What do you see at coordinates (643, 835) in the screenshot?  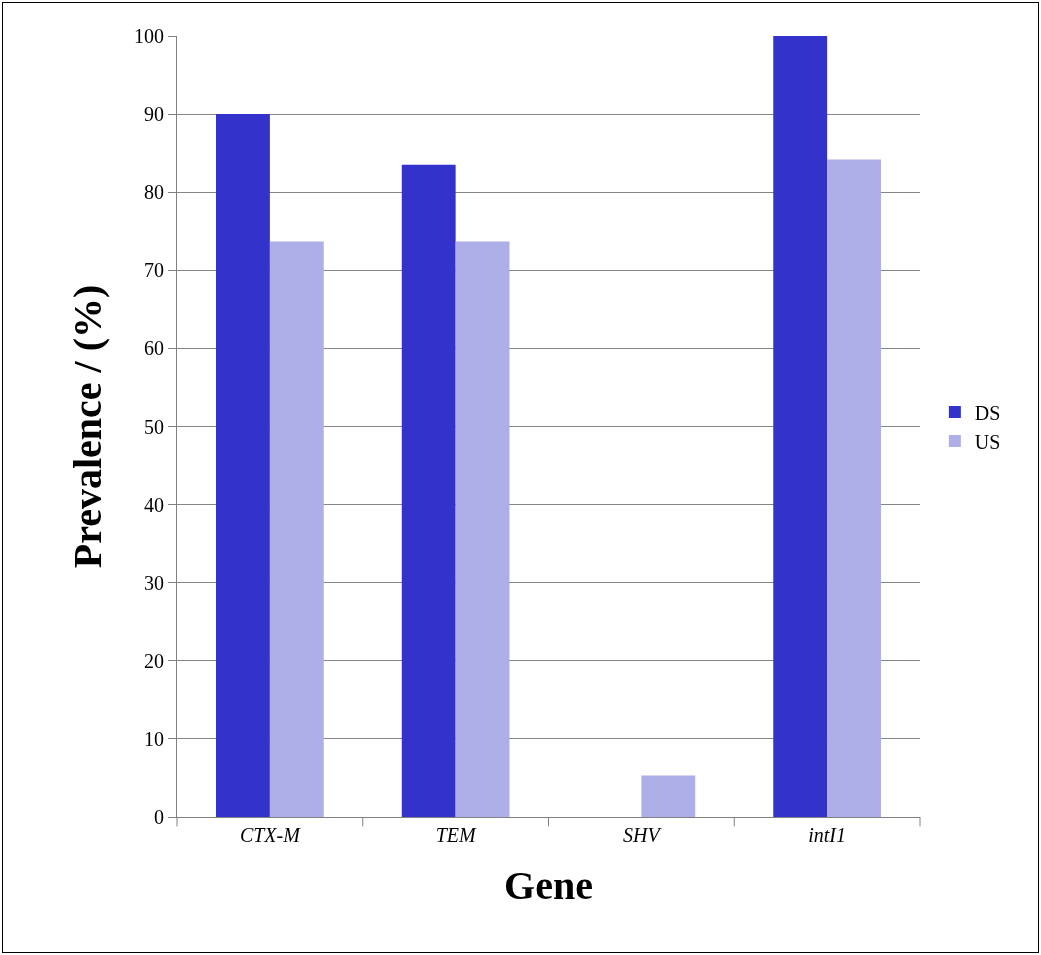 I see `x-tick-label: SHV` at bounding box center [643, 835].